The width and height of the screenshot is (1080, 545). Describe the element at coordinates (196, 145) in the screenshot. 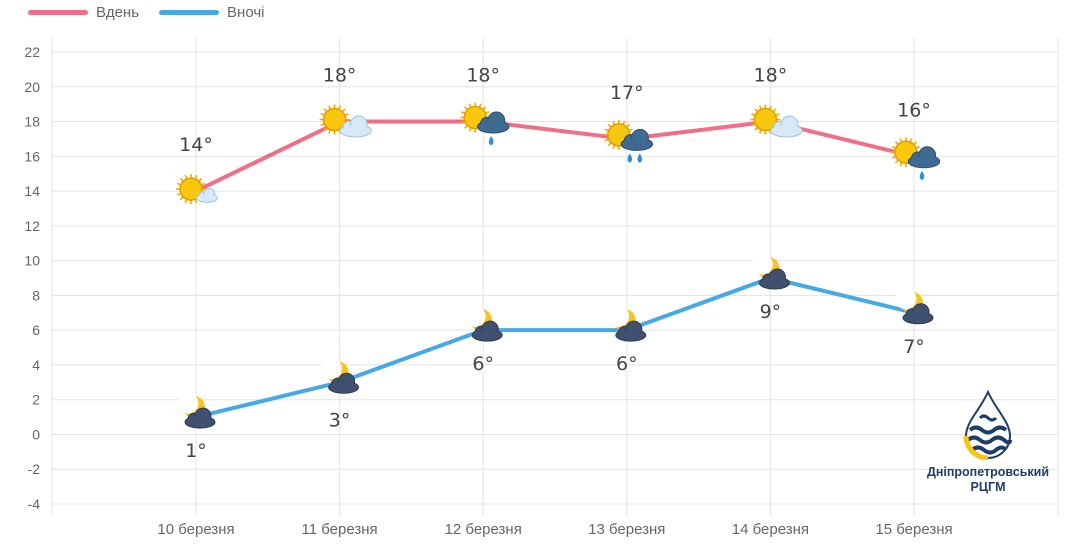

I see `day-value-label: 14°` at that location.